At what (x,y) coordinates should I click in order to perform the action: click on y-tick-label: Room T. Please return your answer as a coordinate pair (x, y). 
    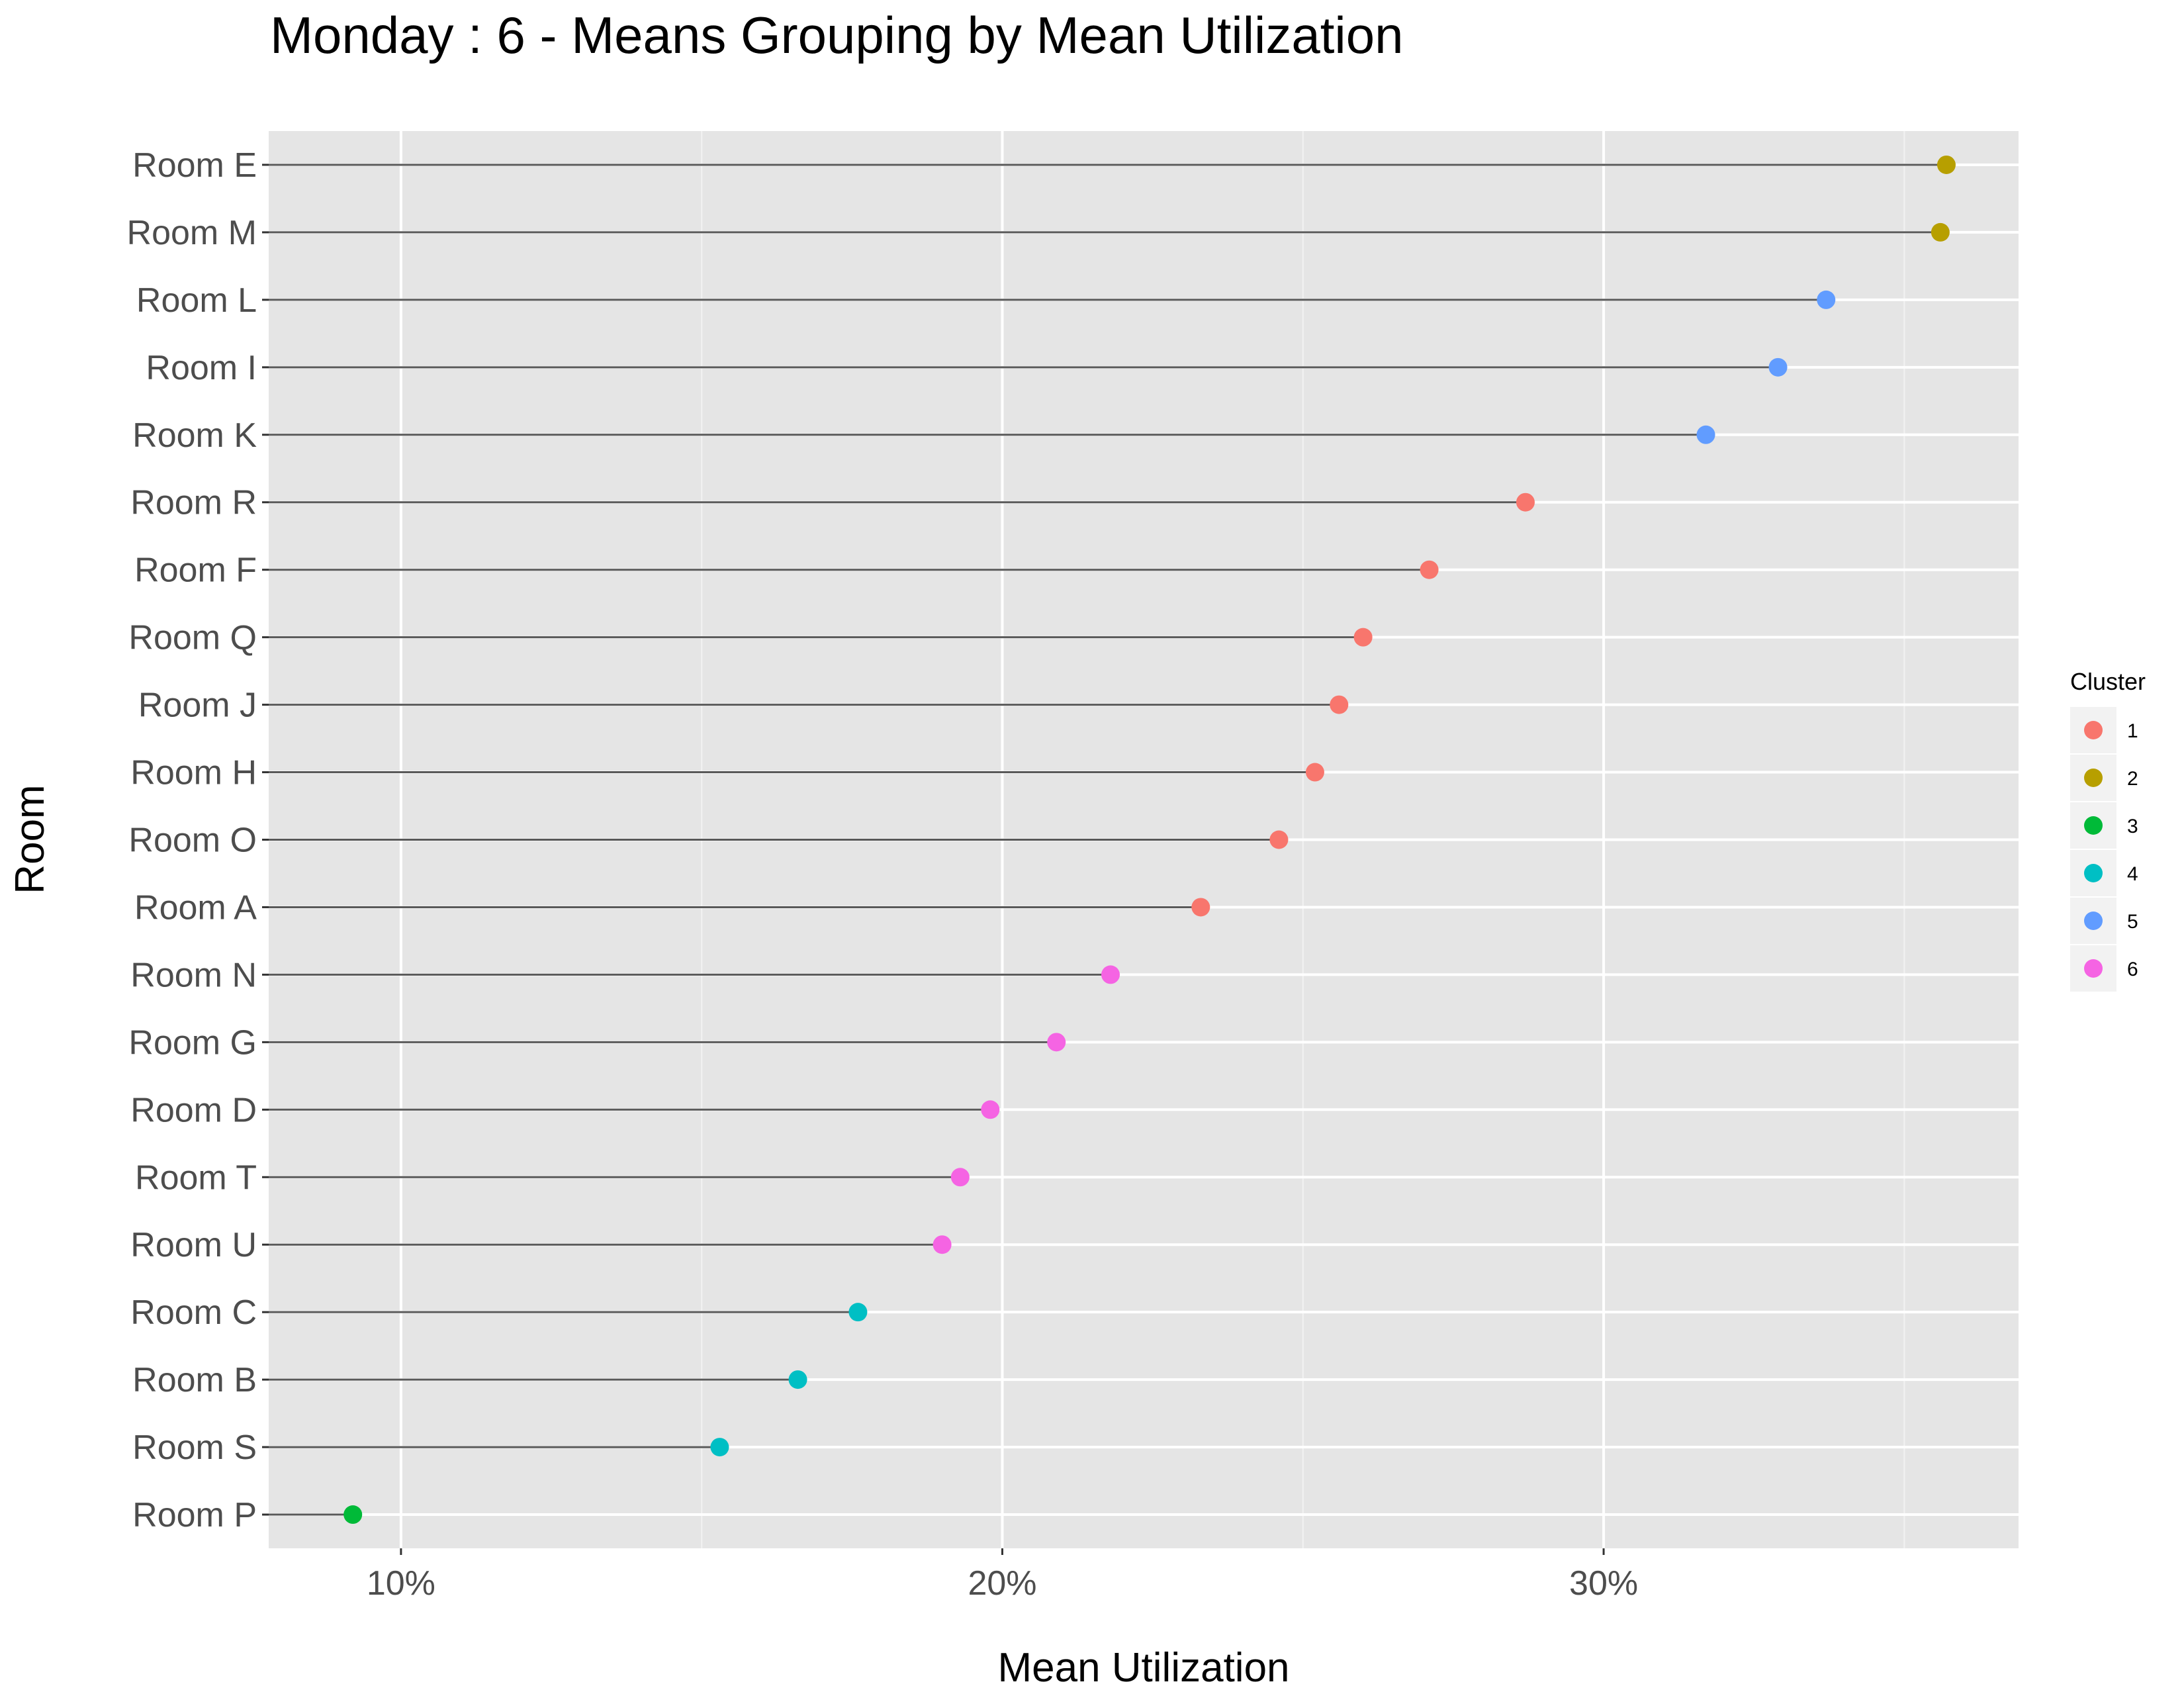
    Looking at the image, I should click on (196, 1177).